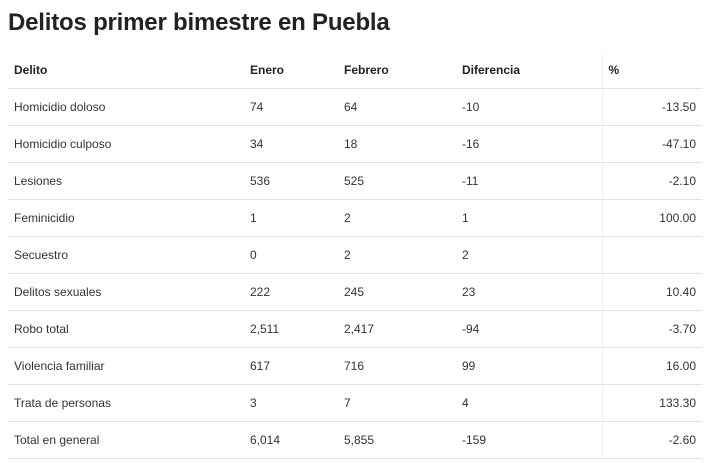  What do you see at coordinates (397, 440) in the screenshot?
I see `cell-febrero: 5,855` at bounding box center [397, 440].